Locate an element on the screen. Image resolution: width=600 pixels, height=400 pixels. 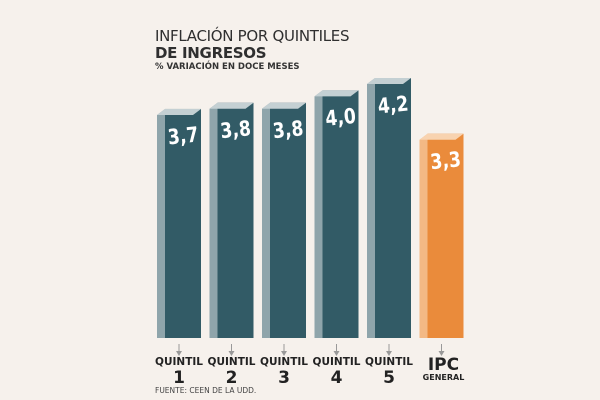
chart-title: INFLACIÓN POR QUINTILES is located at coordinates (252, 36).